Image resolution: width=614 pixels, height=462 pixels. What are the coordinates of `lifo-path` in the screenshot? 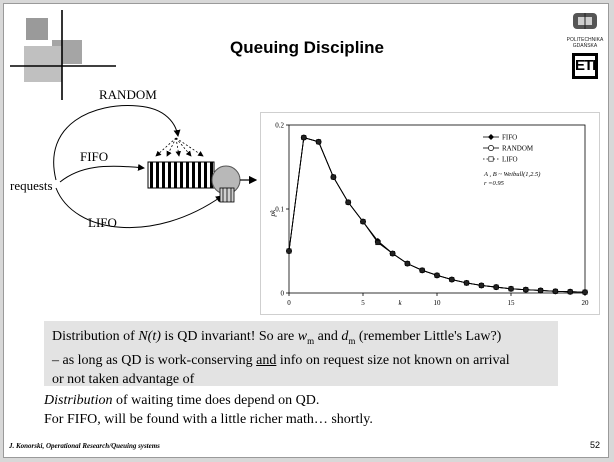 It's located at (139, 208).